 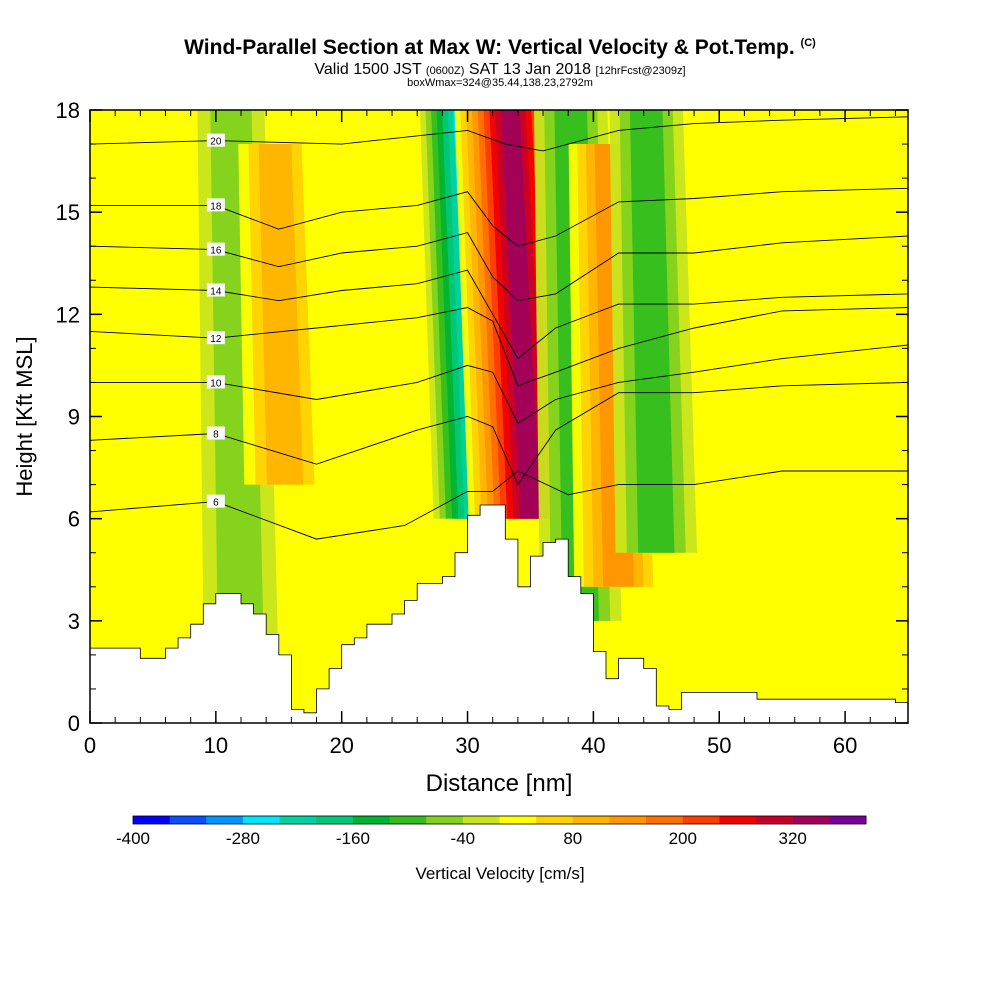 I want to click on colorbar-tick-label: 320, so click(x=793, y=838).